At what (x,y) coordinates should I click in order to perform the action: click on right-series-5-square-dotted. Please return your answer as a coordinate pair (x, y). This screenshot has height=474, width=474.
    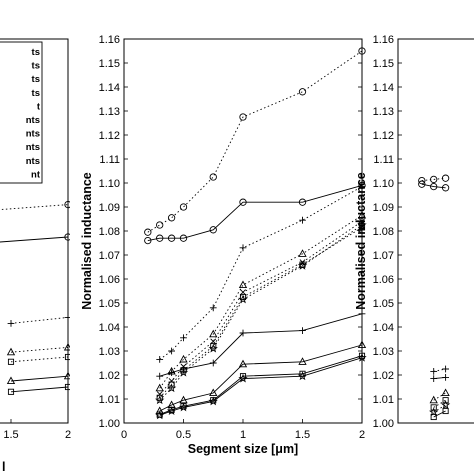
    Looking at the image, I should click on (439, 404).